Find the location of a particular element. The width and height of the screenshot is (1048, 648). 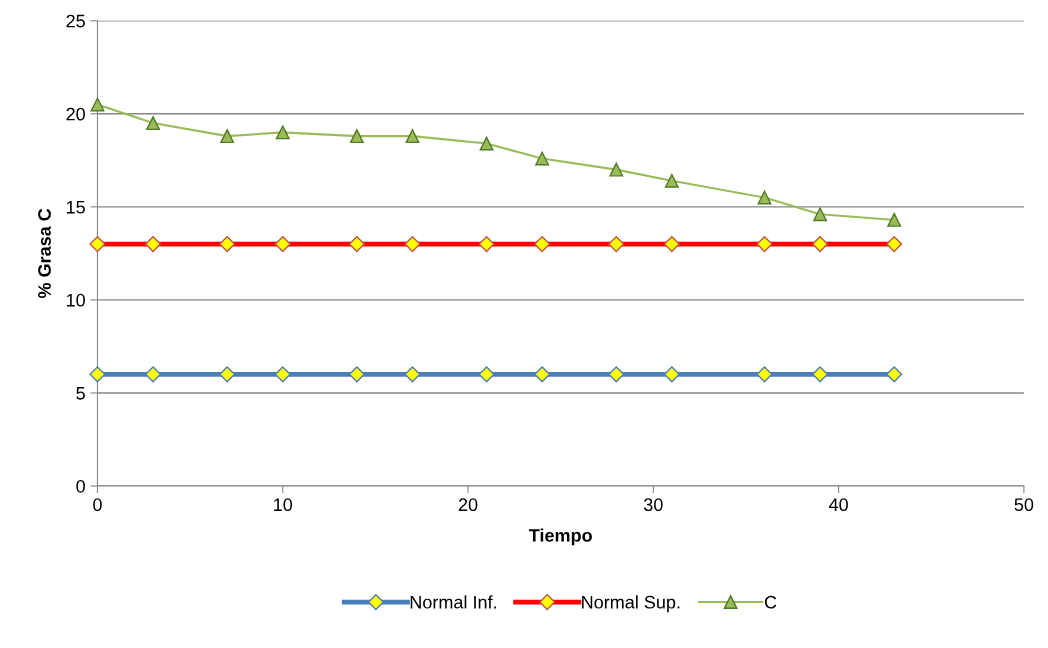

y-tick-label: 25 is located at coordinates (75, 21).